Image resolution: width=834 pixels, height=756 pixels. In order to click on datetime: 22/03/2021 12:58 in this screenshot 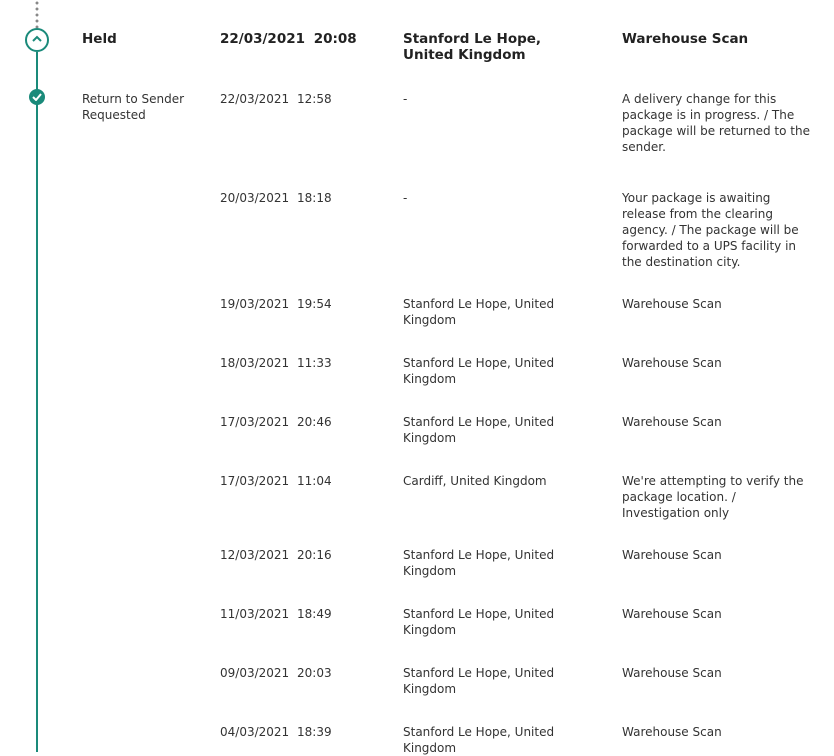, I will do `click(276, 99)`.